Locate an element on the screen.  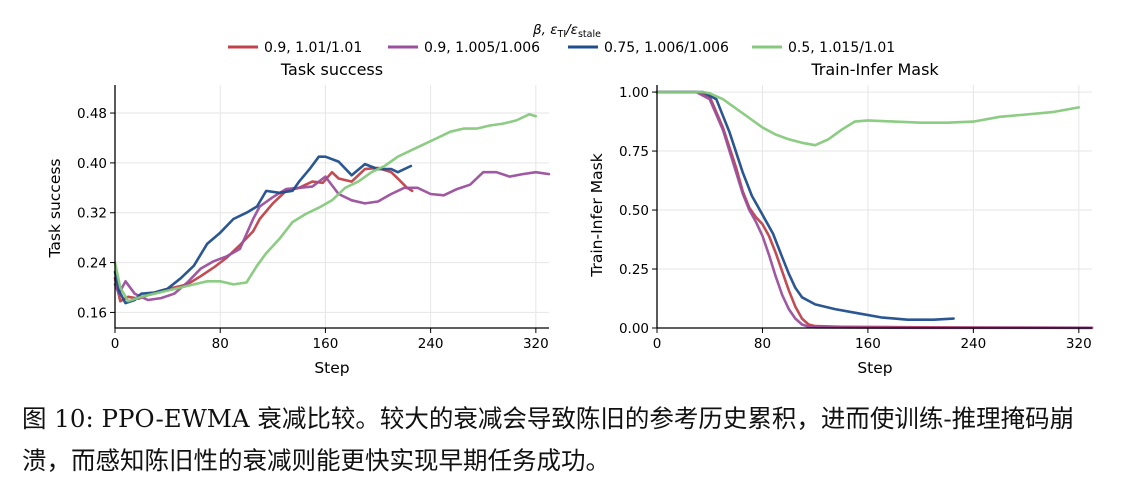
legend-label-3: 0.5, 1.015/1.01 is located at coordinates (841, 48).